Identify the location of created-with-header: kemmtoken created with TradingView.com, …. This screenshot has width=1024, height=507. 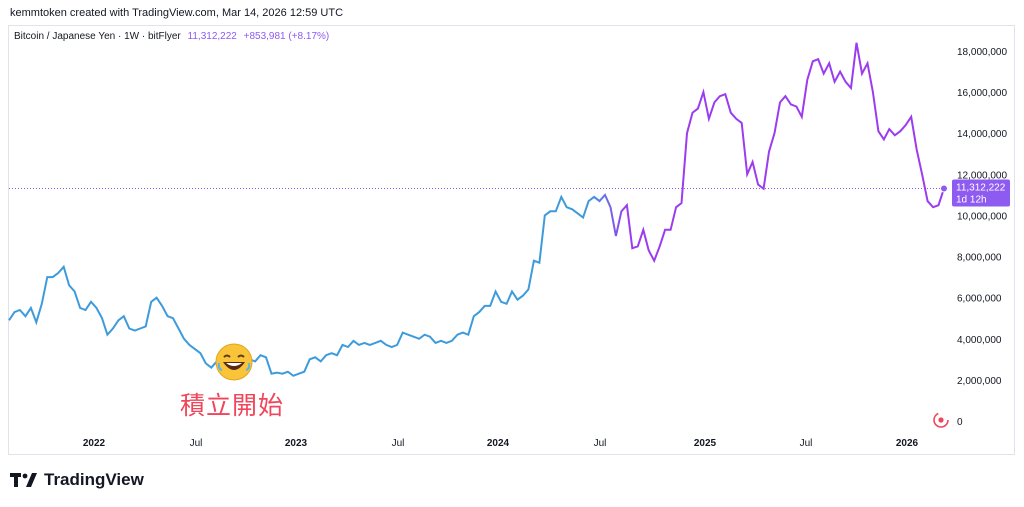
(177, 13).